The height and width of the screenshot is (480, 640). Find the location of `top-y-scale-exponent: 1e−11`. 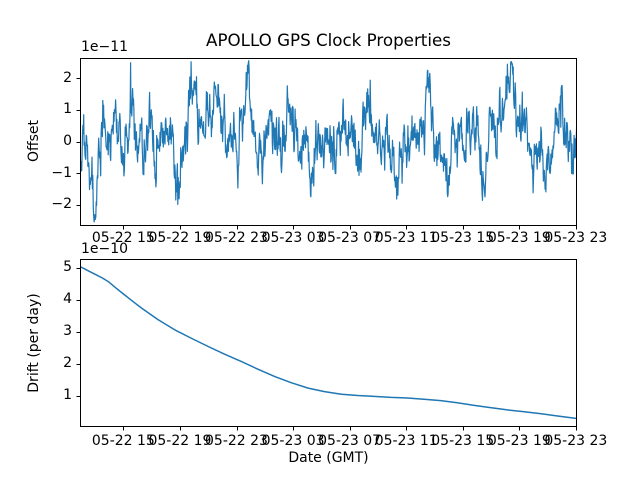

top-y-scale-exponent: 1e−11 is located at coordinates (105, 47).